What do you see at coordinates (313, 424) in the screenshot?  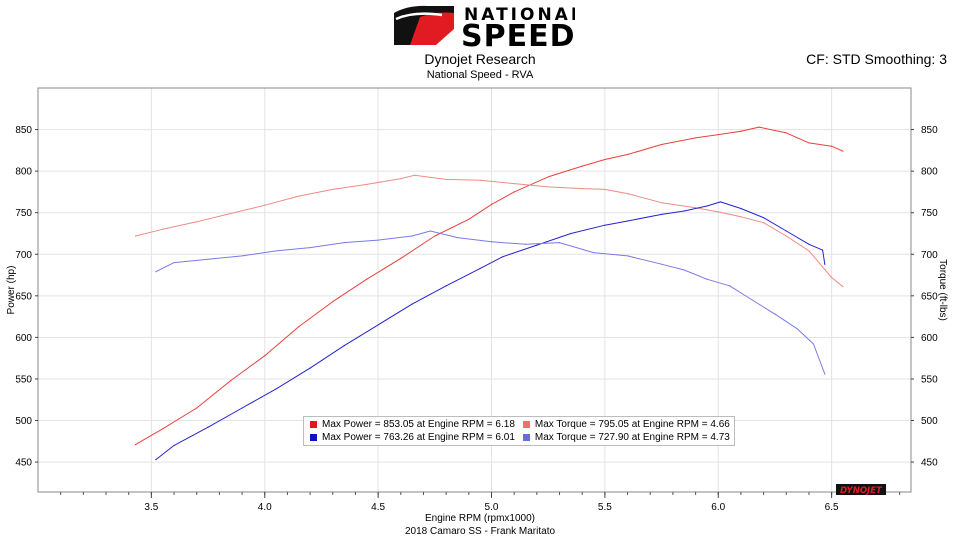 I see `legend-swatch-power-run1` at bounding box center [313, 424].